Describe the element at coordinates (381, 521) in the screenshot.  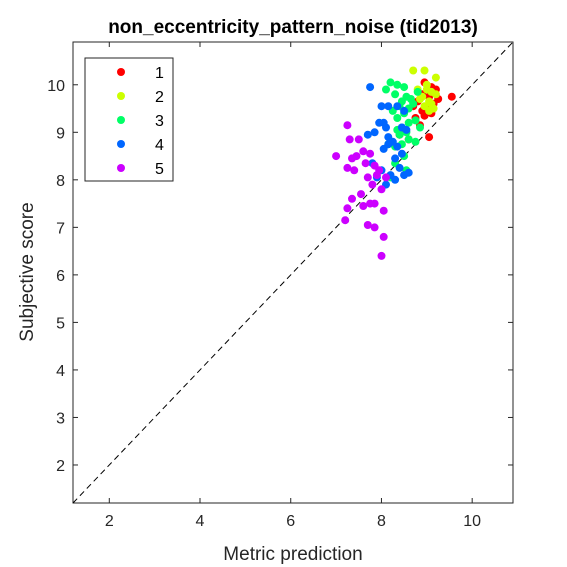
I see `x-tick-label-3: 8` at that location.